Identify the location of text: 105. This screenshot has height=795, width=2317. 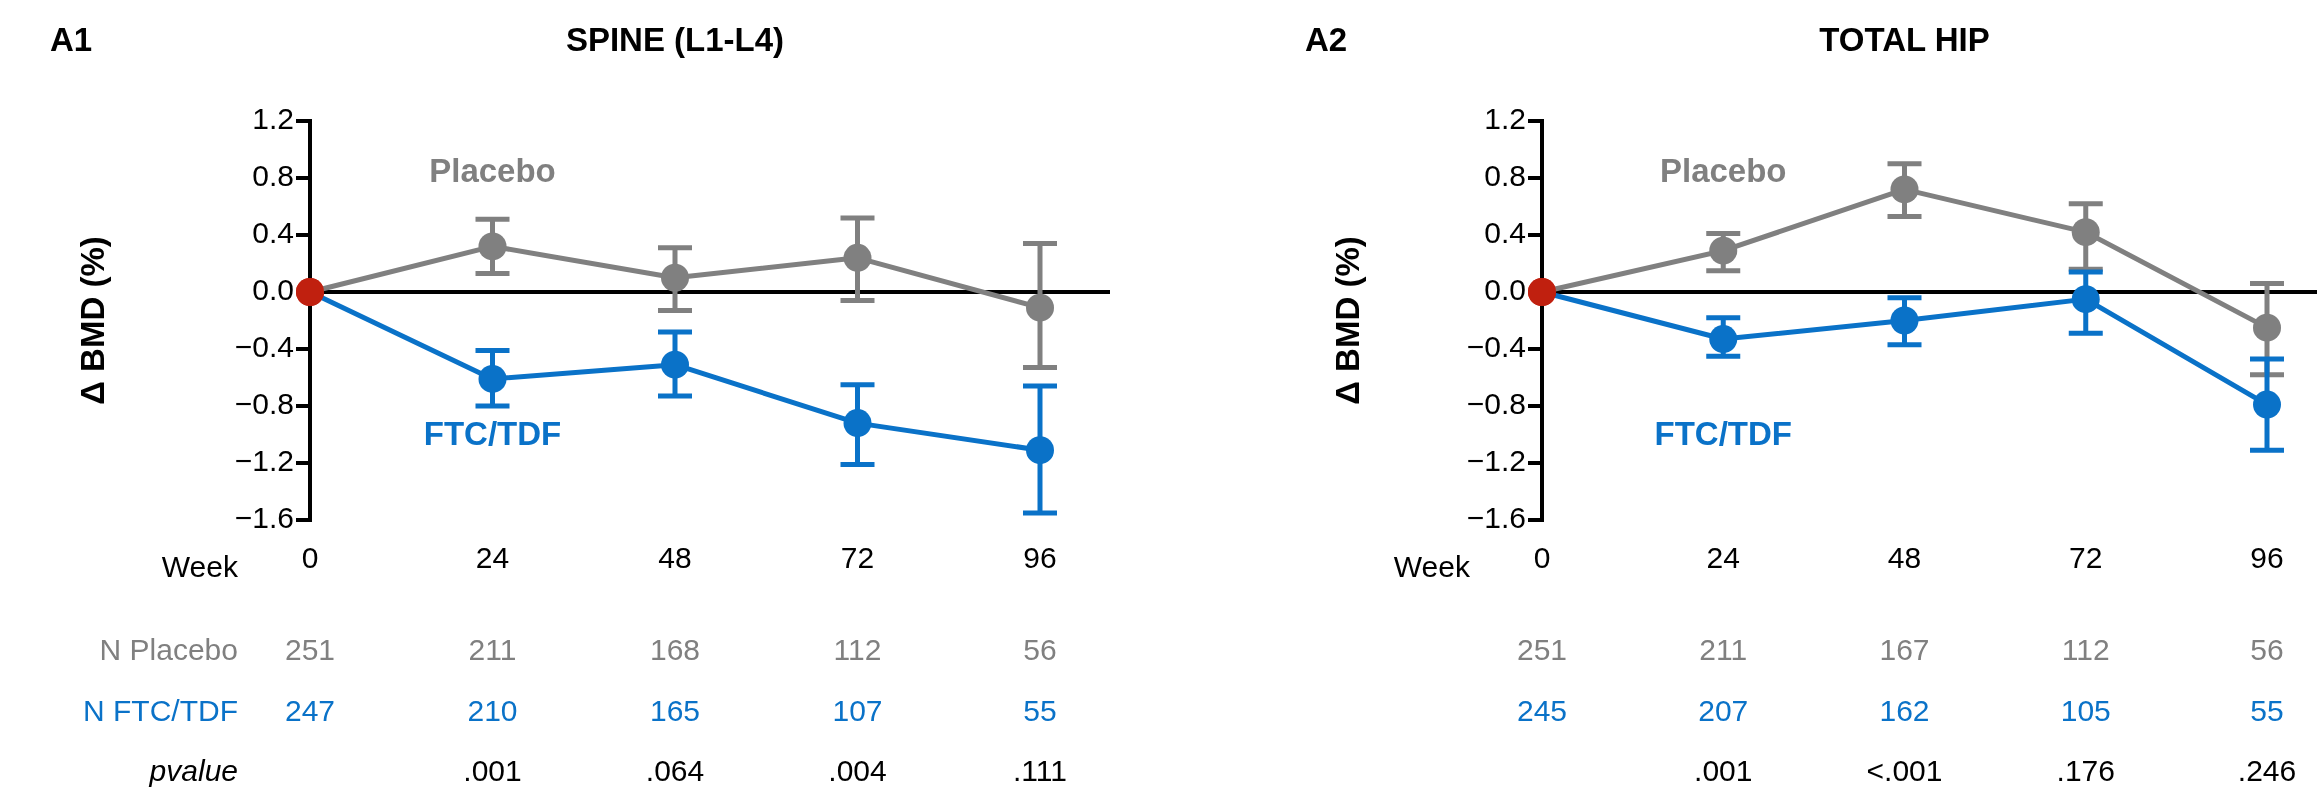
(2085, 711).